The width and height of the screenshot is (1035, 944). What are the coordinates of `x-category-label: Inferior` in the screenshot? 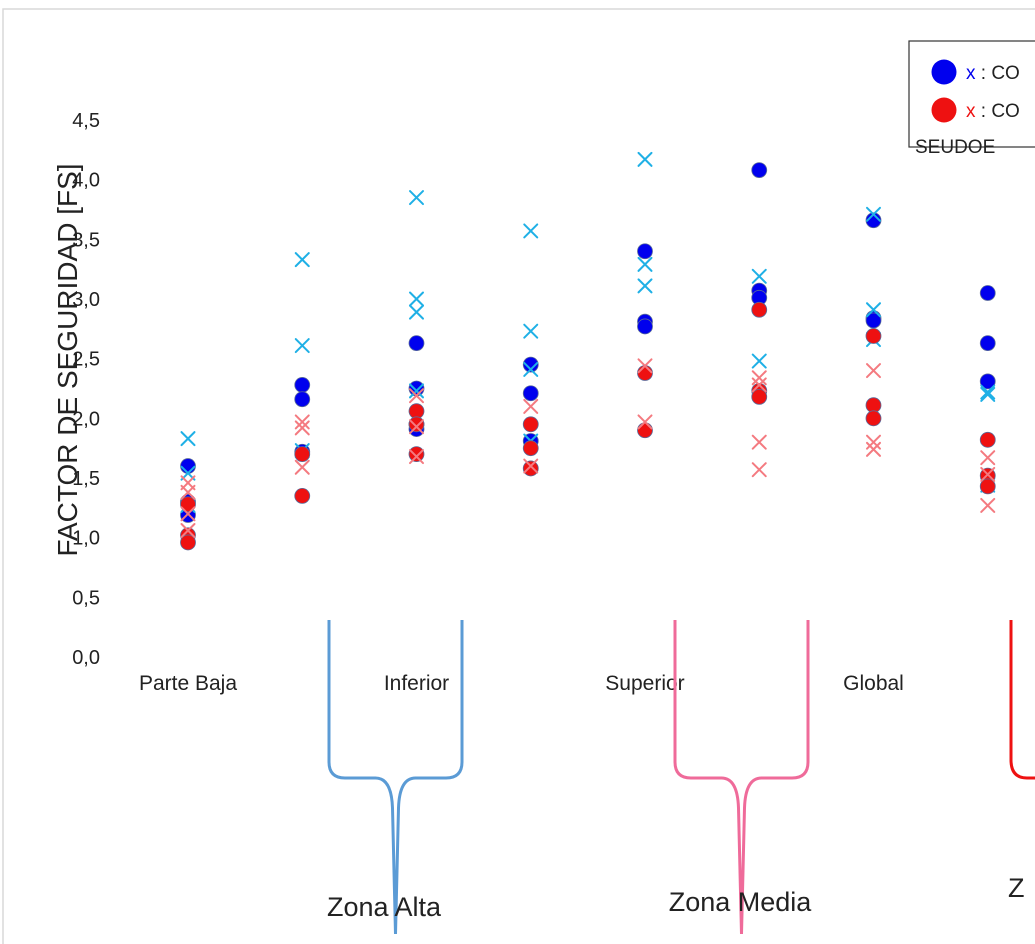 It's located at (416, 683).